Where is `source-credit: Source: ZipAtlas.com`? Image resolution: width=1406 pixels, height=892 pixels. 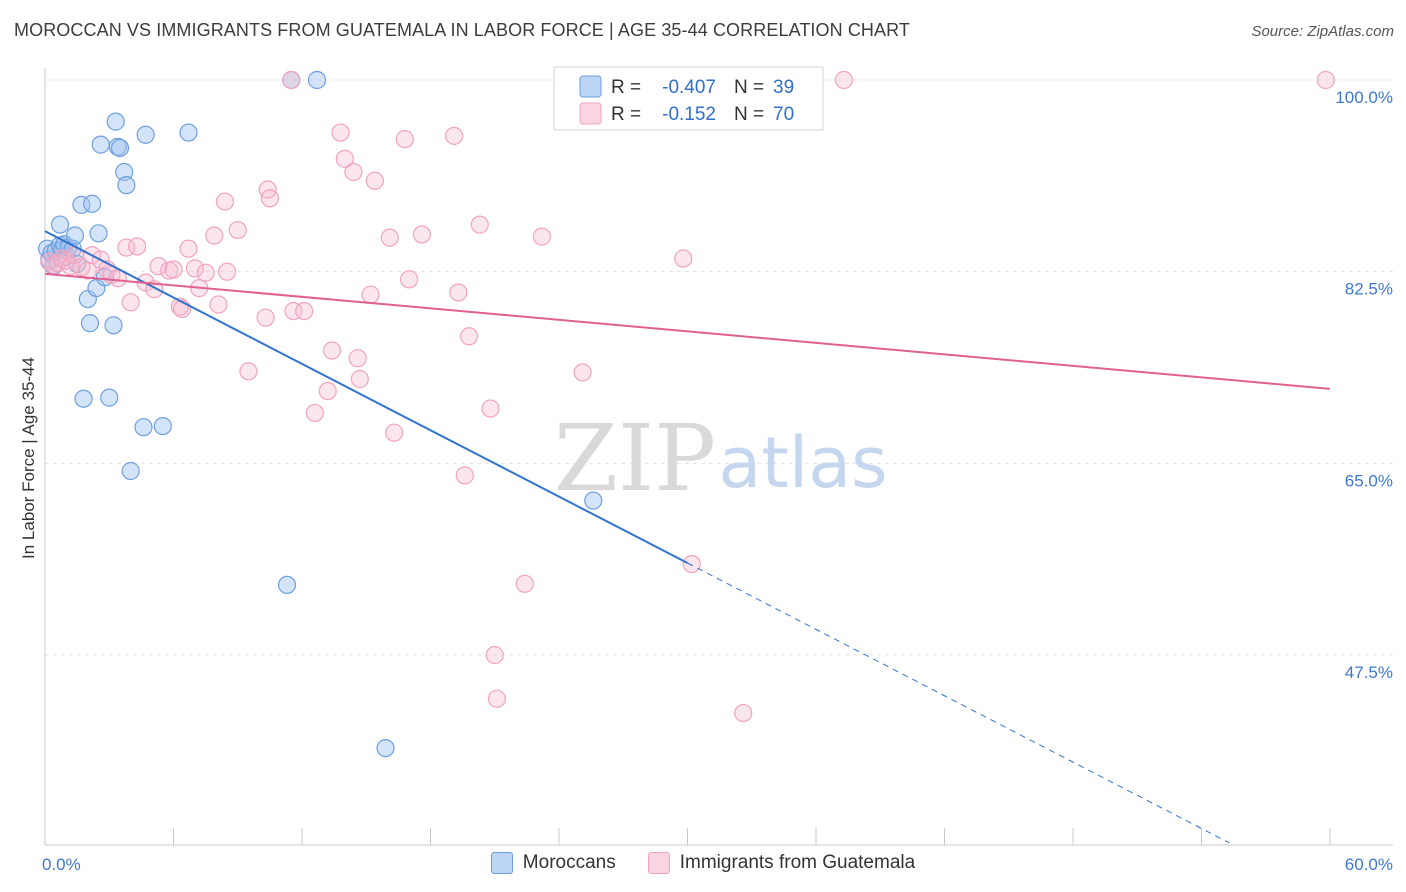
source-credit: Source: ZipAtlas.com is located at coordinates (1322, 31).